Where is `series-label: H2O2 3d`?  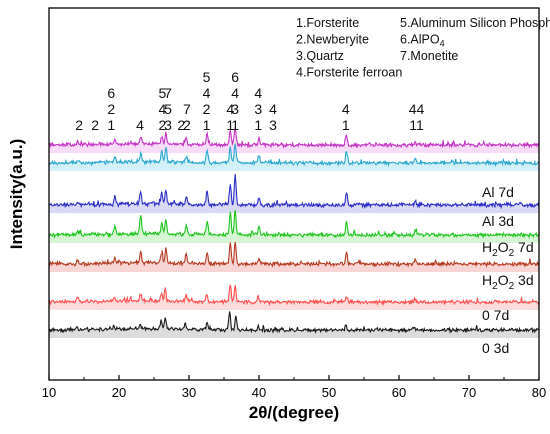 series-label: H2O2 3d is located at coordinates (508, 282).